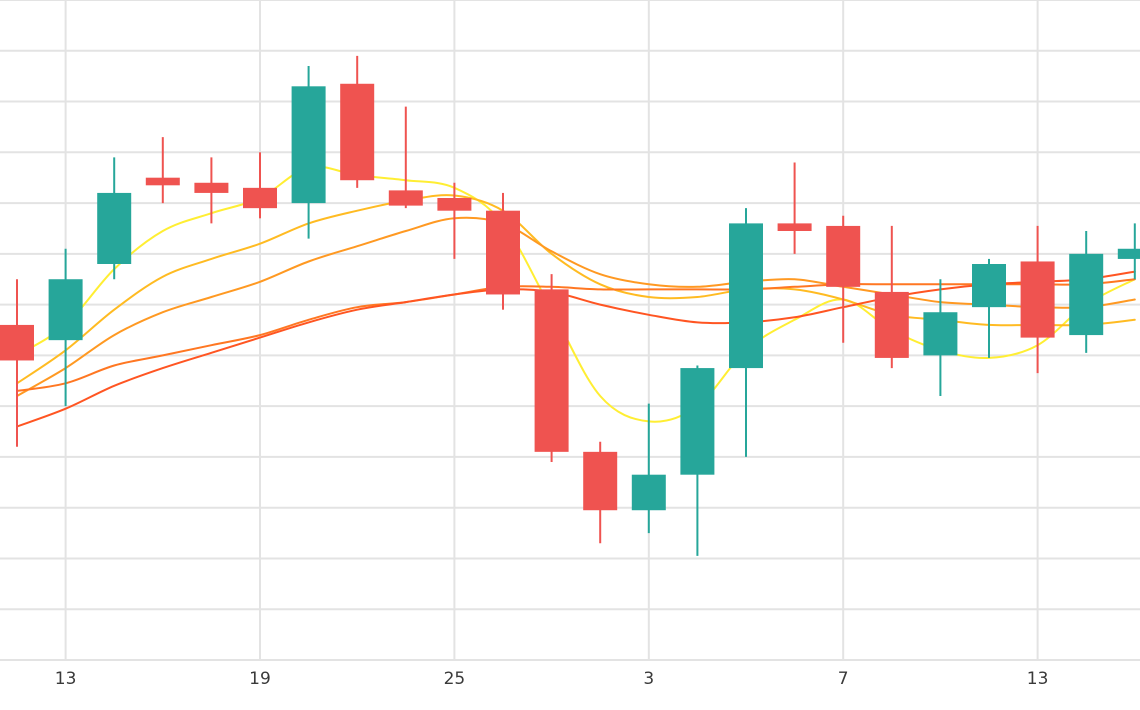 The width and height of the screenshot is (1140, 710). I want to click on x-tick-label: 3, so click(648, 679).